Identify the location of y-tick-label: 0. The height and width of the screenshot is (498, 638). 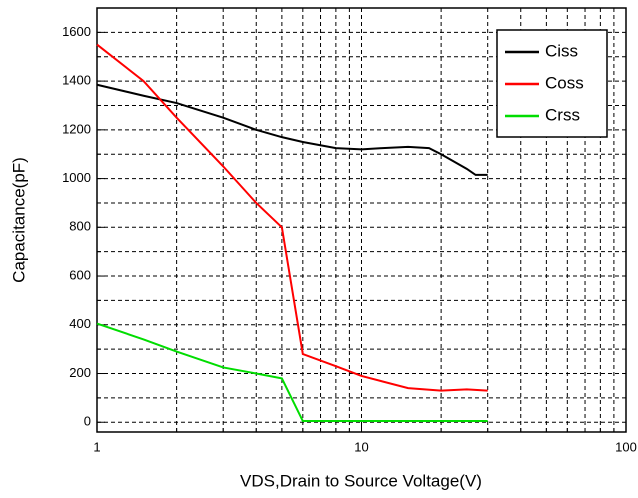
(87, 421).